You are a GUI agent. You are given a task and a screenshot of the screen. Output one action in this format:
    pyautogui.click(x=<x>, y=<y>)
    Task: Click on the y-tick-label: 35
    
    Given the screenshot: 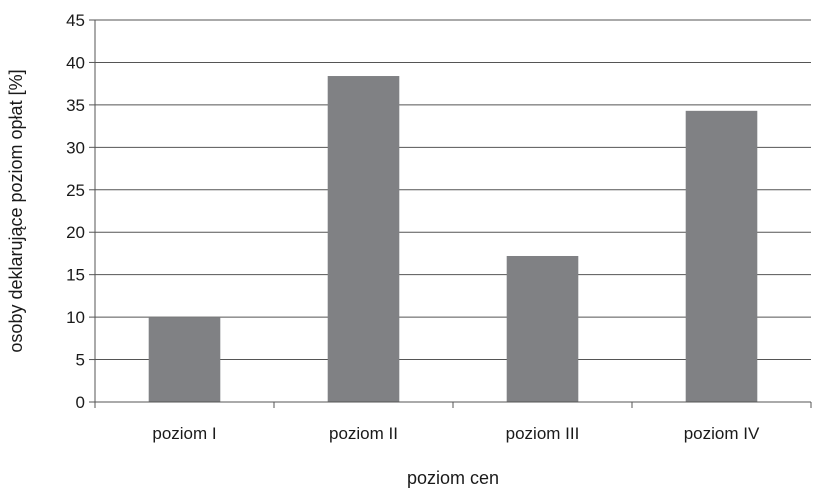 What is the action you would take?
    pyautogui.click(x=75, y=105)
    